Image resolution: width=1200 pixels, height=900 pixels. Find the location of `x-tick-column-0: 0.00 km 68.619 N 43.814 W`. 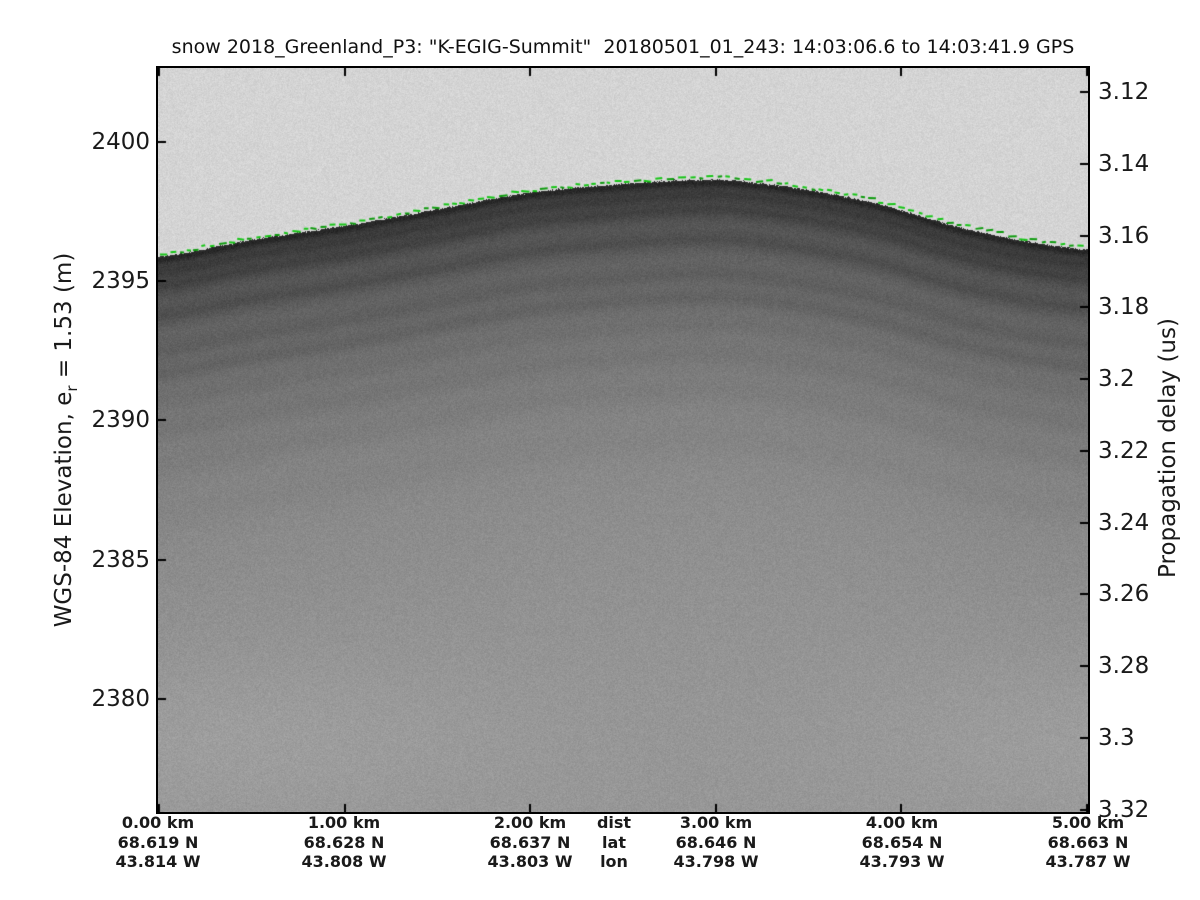

x-tick-column-0: 0.00 km 68.619 N 43.814 W is located at coordinates (158, 842).